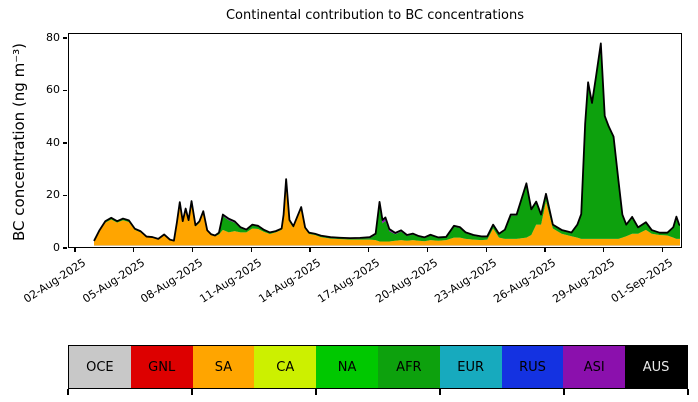 The height and width of the screenshot is (402, 698). Describe the element at coordinates (407, 281) in the screenshot. I see `x-tick-label: 20-Aug-2025` at that location.